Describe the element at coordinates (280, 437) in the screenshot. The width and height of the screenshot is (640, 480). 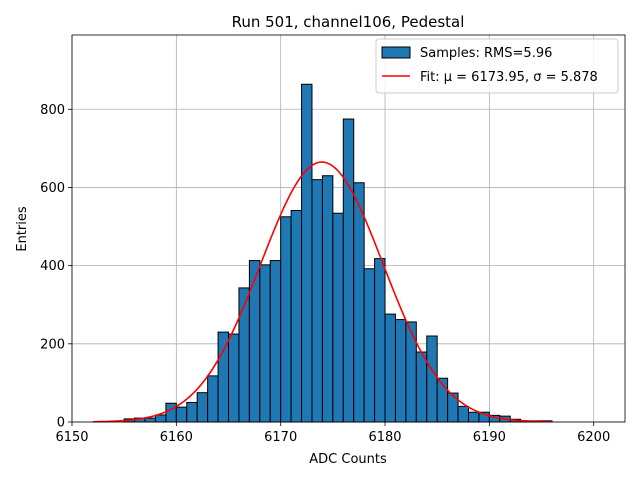
I see `x-tick-label: 6170` at that location.